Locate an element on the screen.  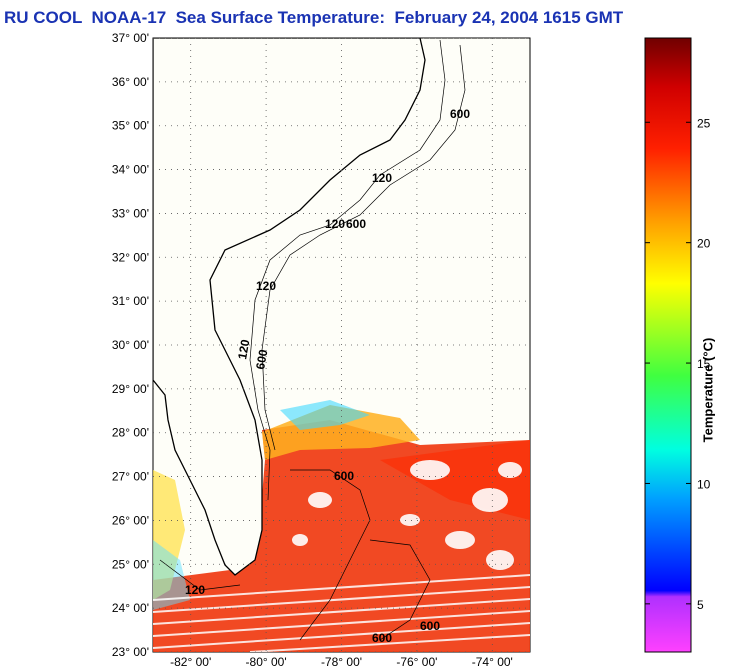
colorbar is located at coordinates (668, 345).